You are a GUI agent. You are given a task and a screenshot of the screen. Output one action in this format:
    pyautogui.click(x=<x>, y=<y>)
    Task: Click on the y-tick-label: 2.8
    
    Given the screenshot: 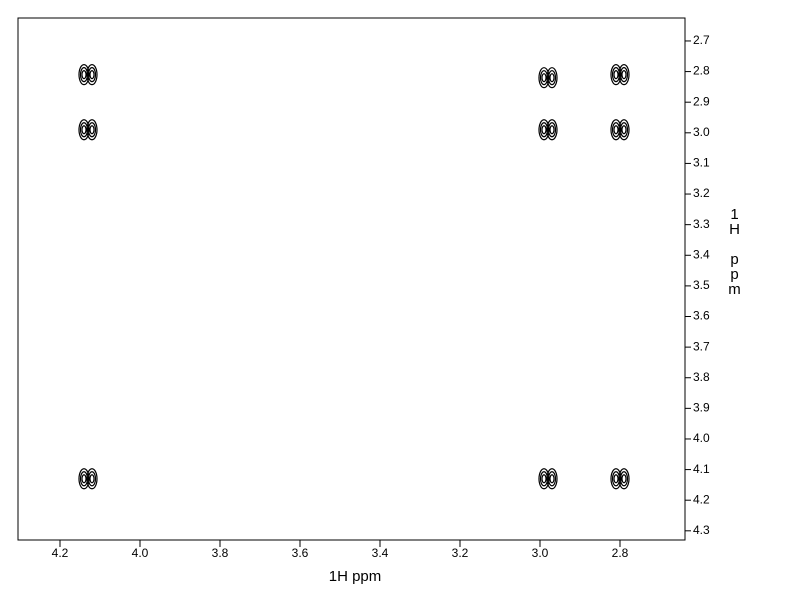 What is the action you would take?
    pyautogui.click(x=701, y=71)
    